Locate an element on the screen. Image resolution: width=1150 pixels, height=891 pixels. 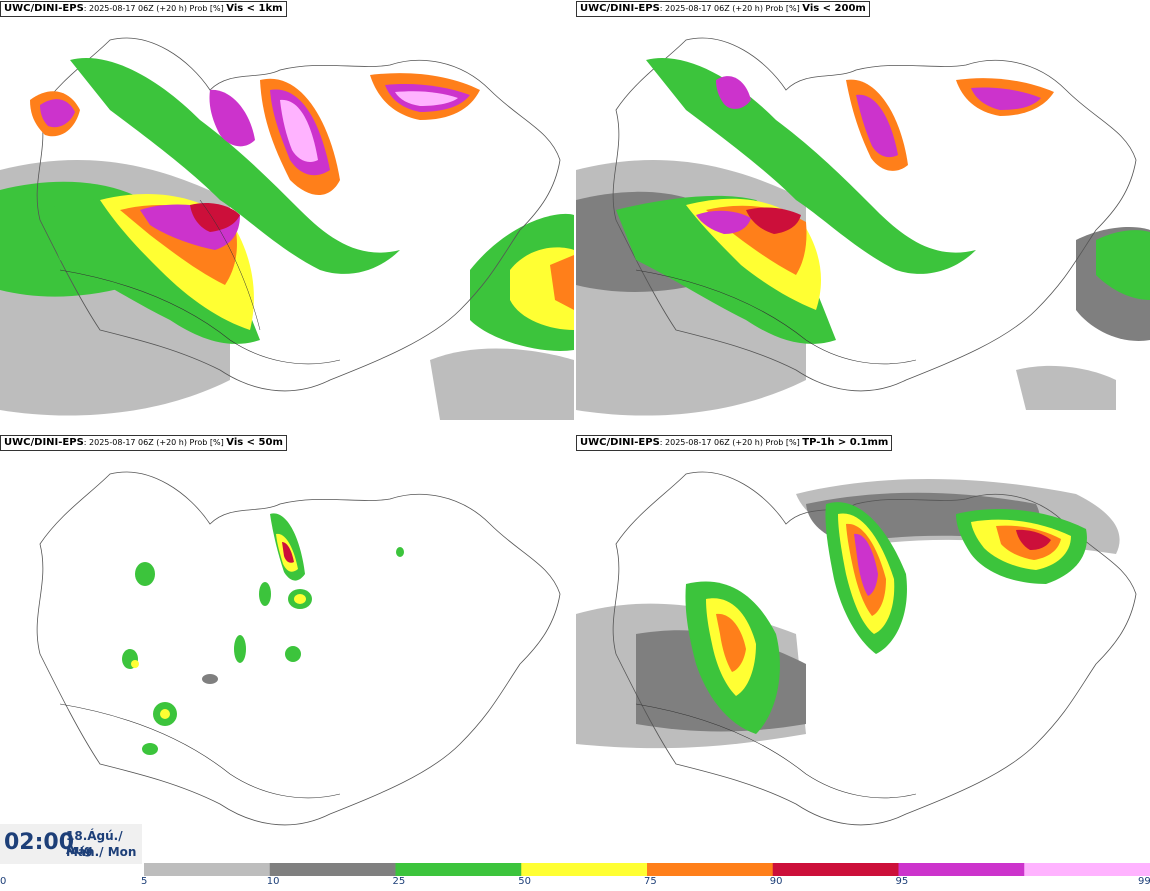
valid-time-box: 02:00 18.Ágú./ Aug Mán./ Mon is located at coordinates (71, 844).